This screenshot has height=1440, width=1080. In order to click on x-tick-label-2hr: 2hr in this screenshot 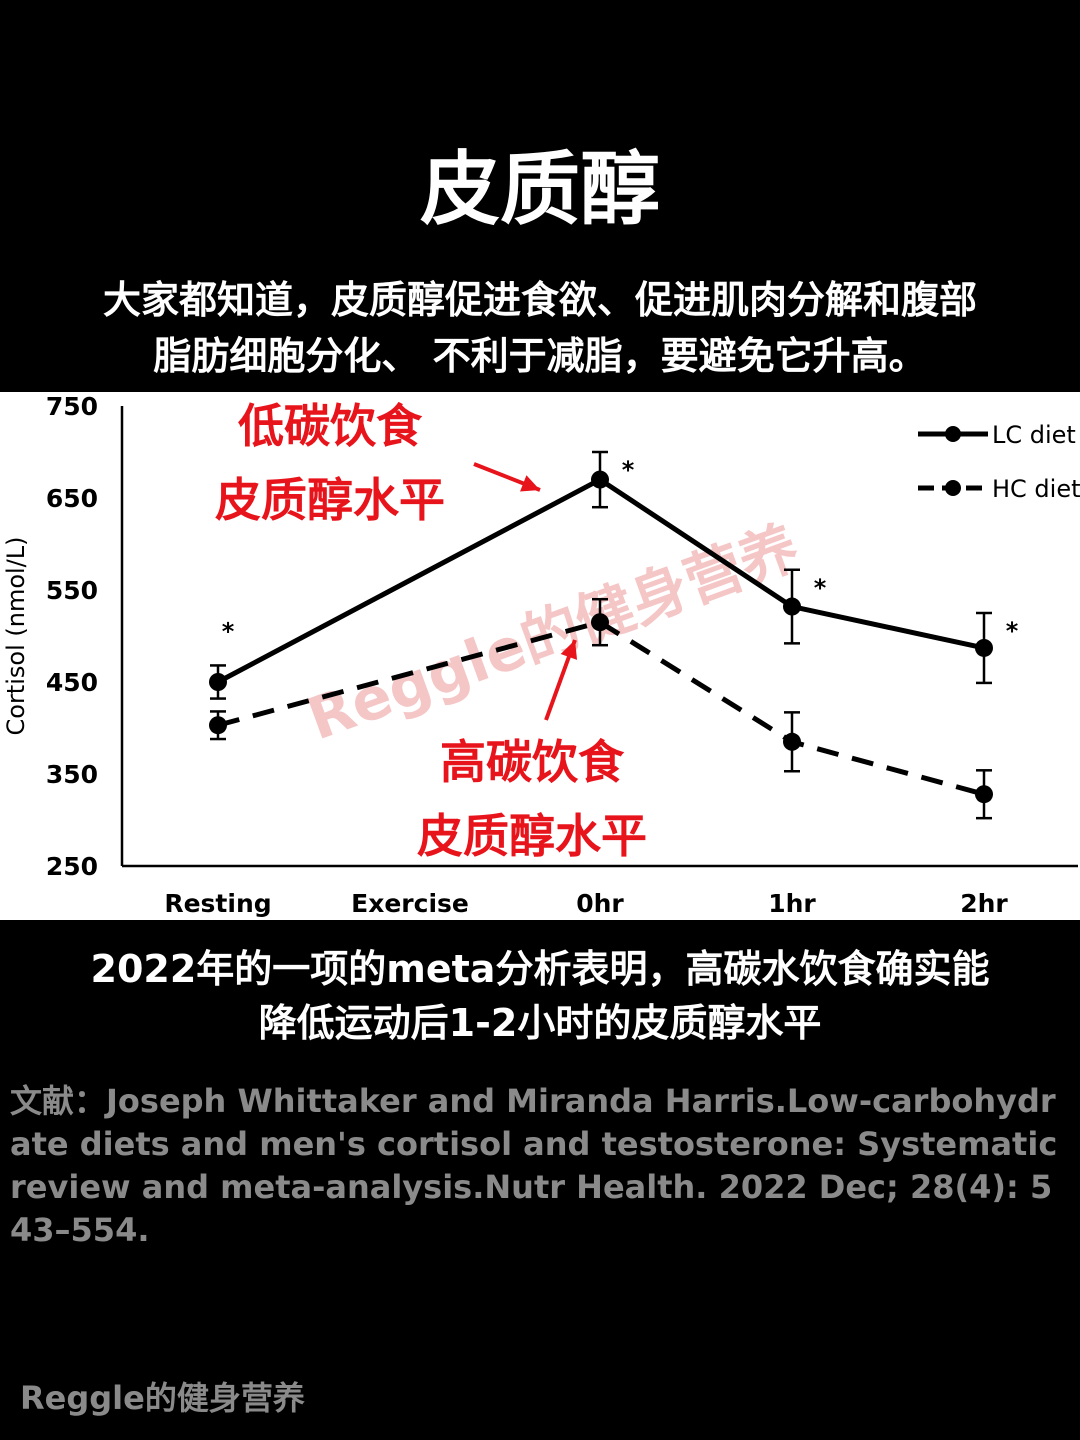, I will do `click(984, 903)`.